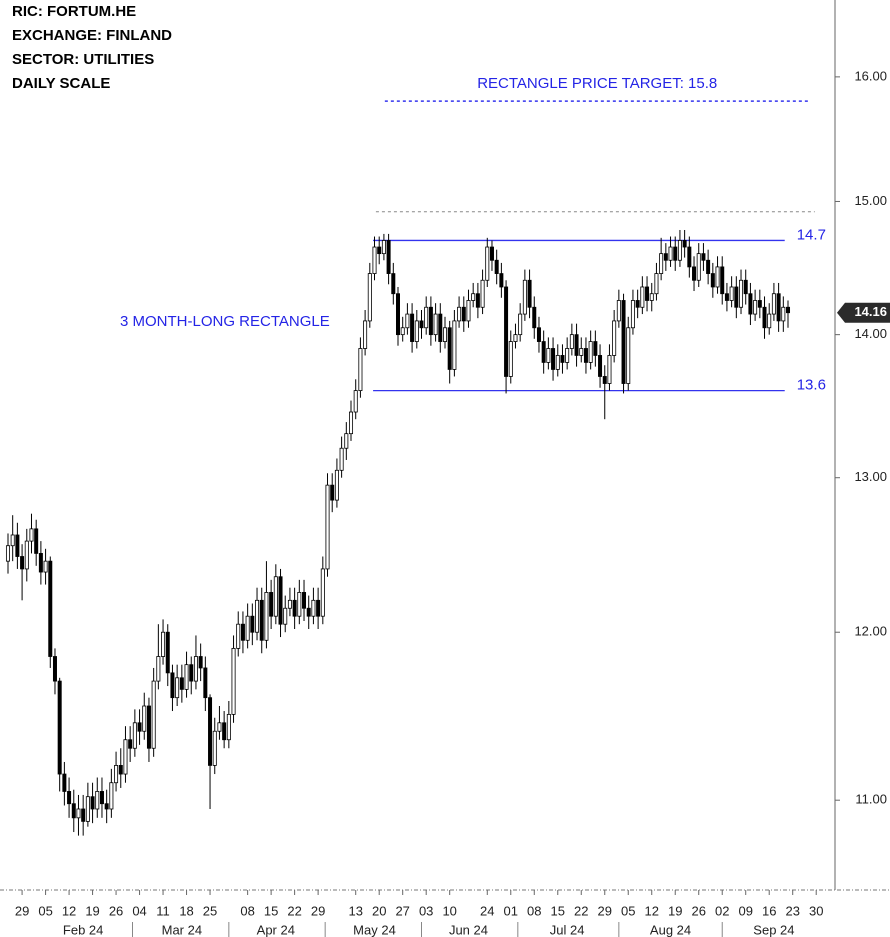  Describe the element at coordinates (83, 59) in the screenshot. I see `header-line: SECTOR: UTILITIES` at that location.